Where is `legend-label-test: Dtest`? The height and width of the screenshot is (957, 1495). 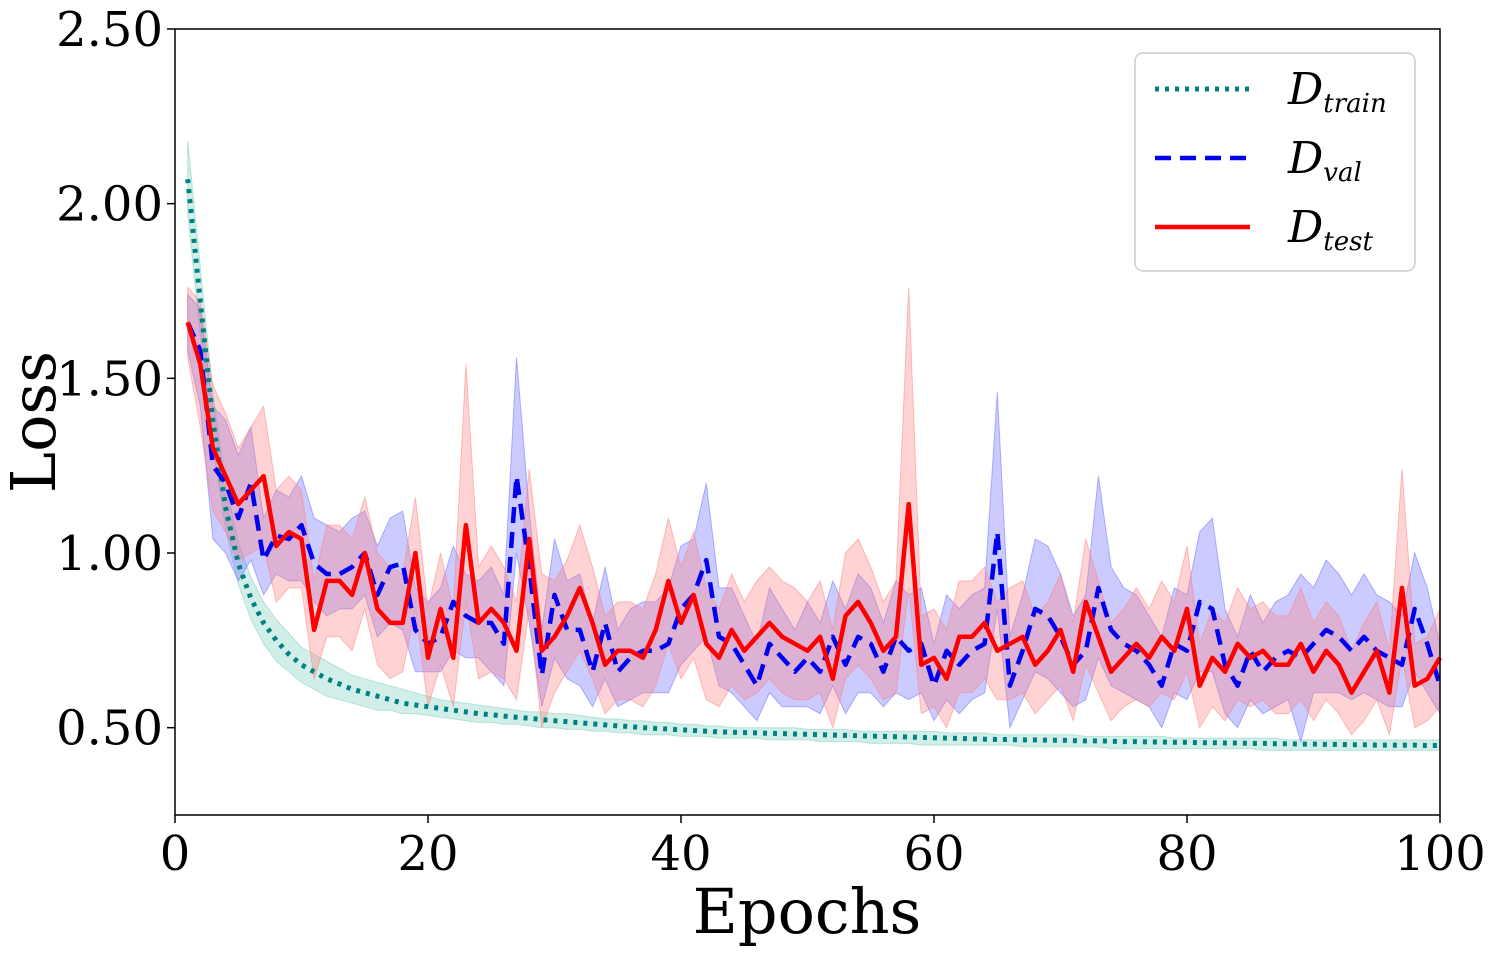 legend-label-test: Dtest is located at coordinates (1330, 229).